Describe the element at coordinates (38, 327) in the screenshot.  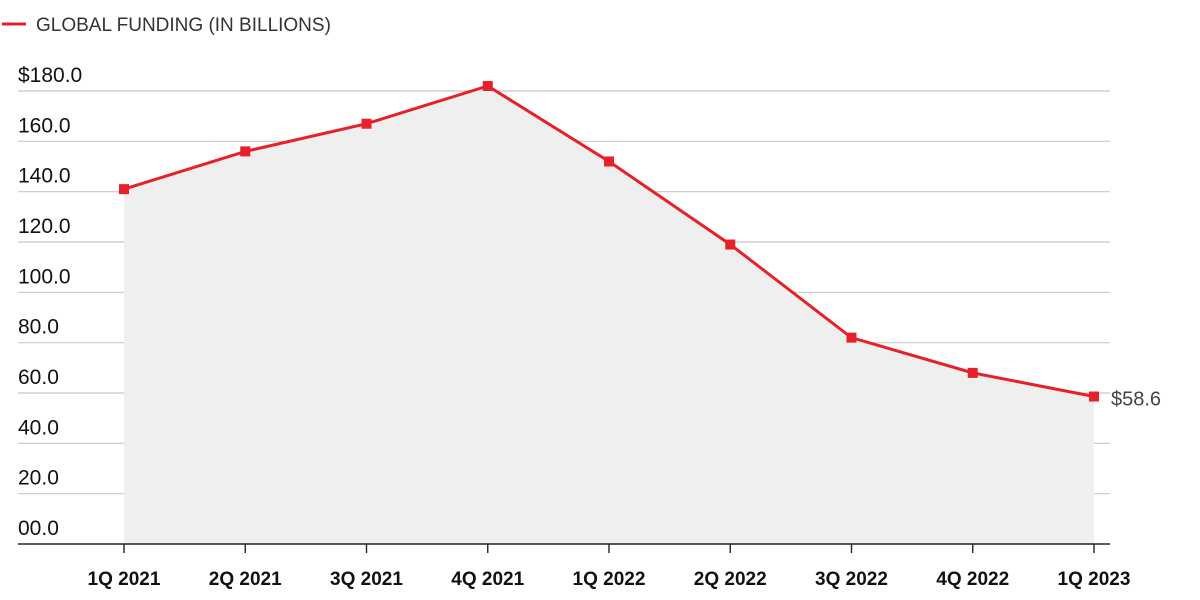
I see `y-tick-label: 80.0` at that location.